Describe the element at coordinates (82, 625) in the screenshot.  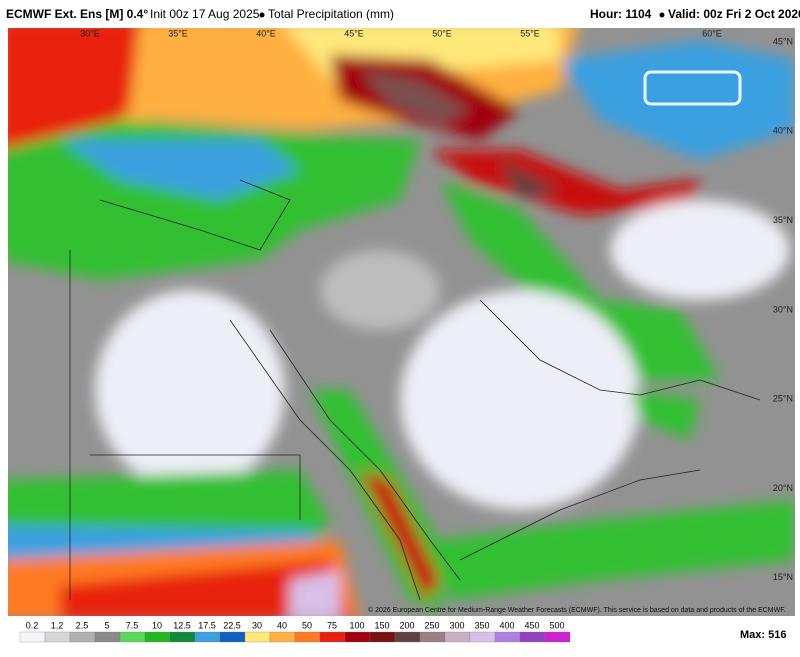
I see `legend-label: 2.5` at that location.